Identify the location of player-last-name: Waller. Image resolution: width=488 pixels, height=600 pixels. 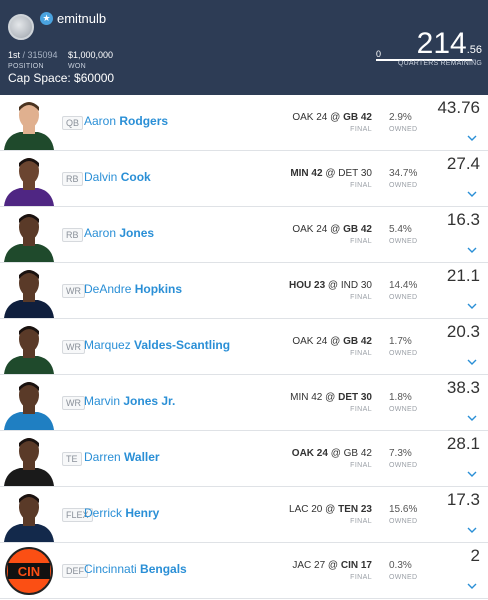
(142, 457).